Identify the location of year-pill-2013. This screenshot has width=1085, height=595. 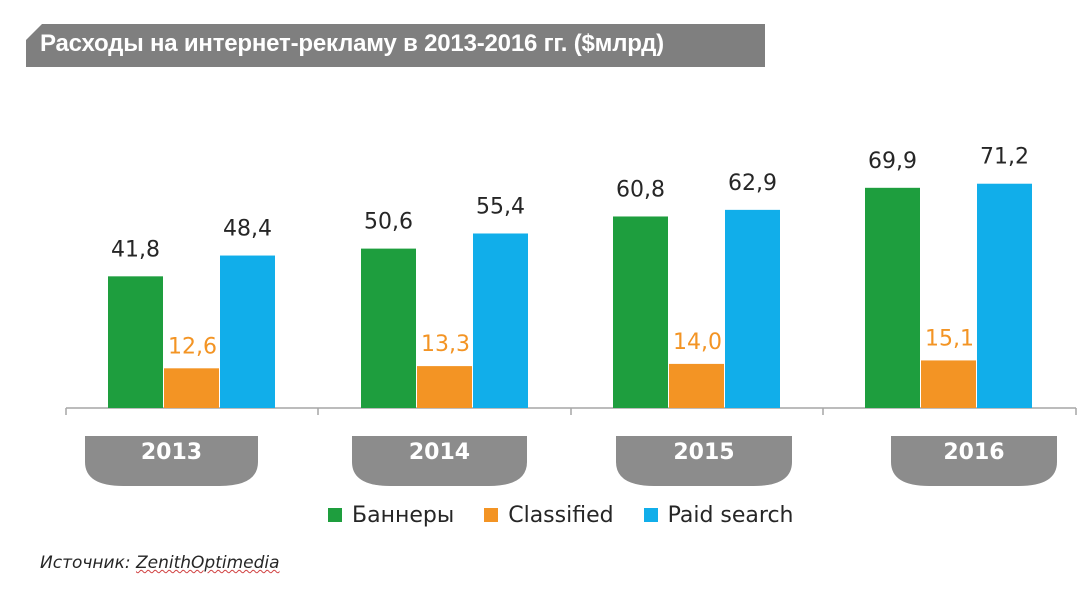
(171, 461).